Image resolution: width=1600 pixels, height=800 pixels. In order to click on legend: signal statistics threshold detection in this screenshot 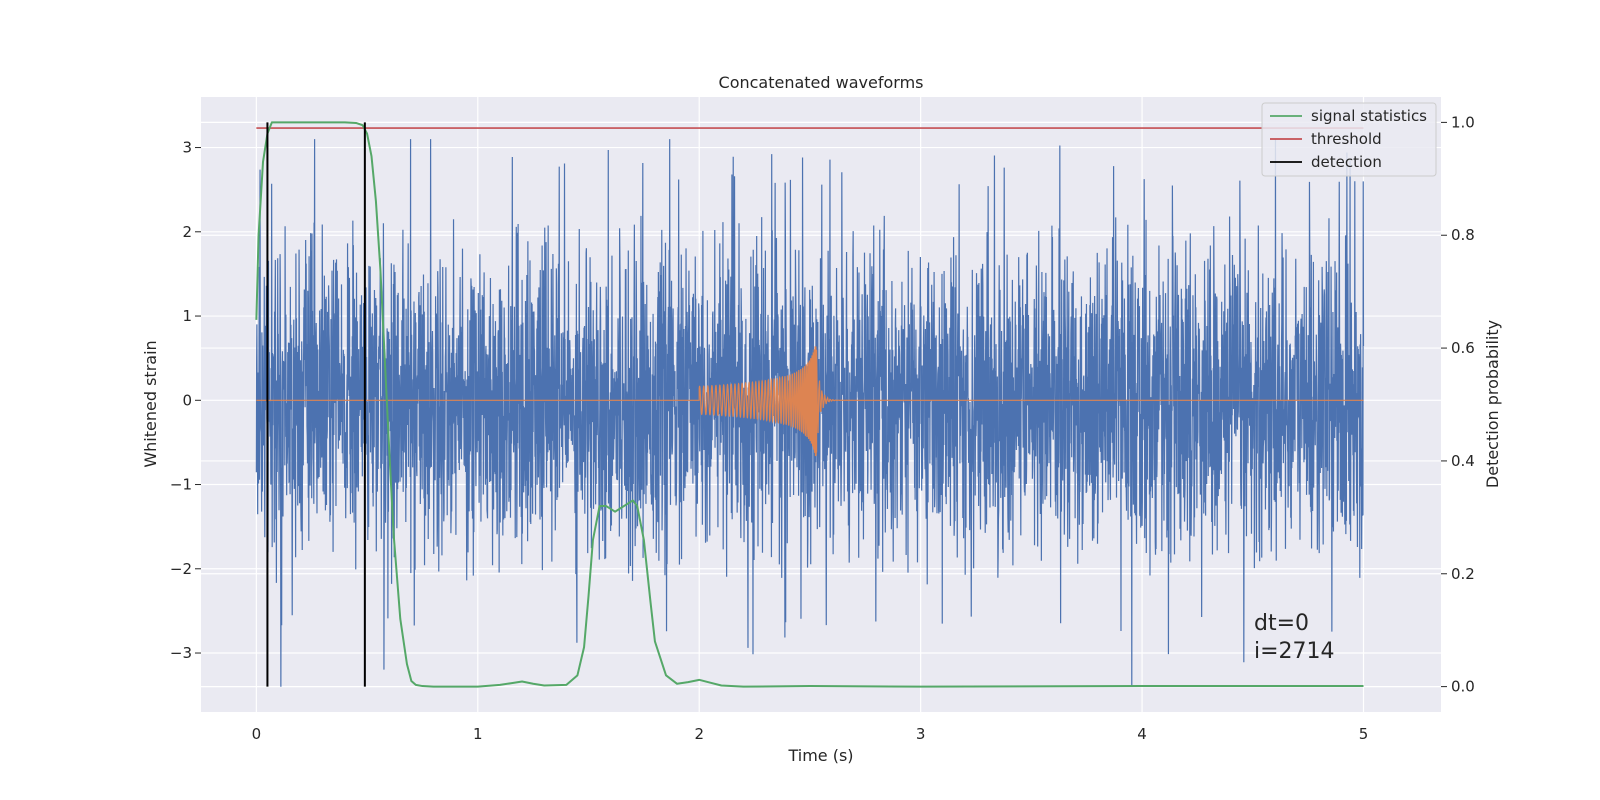, I will do `click(1349, 139)`.